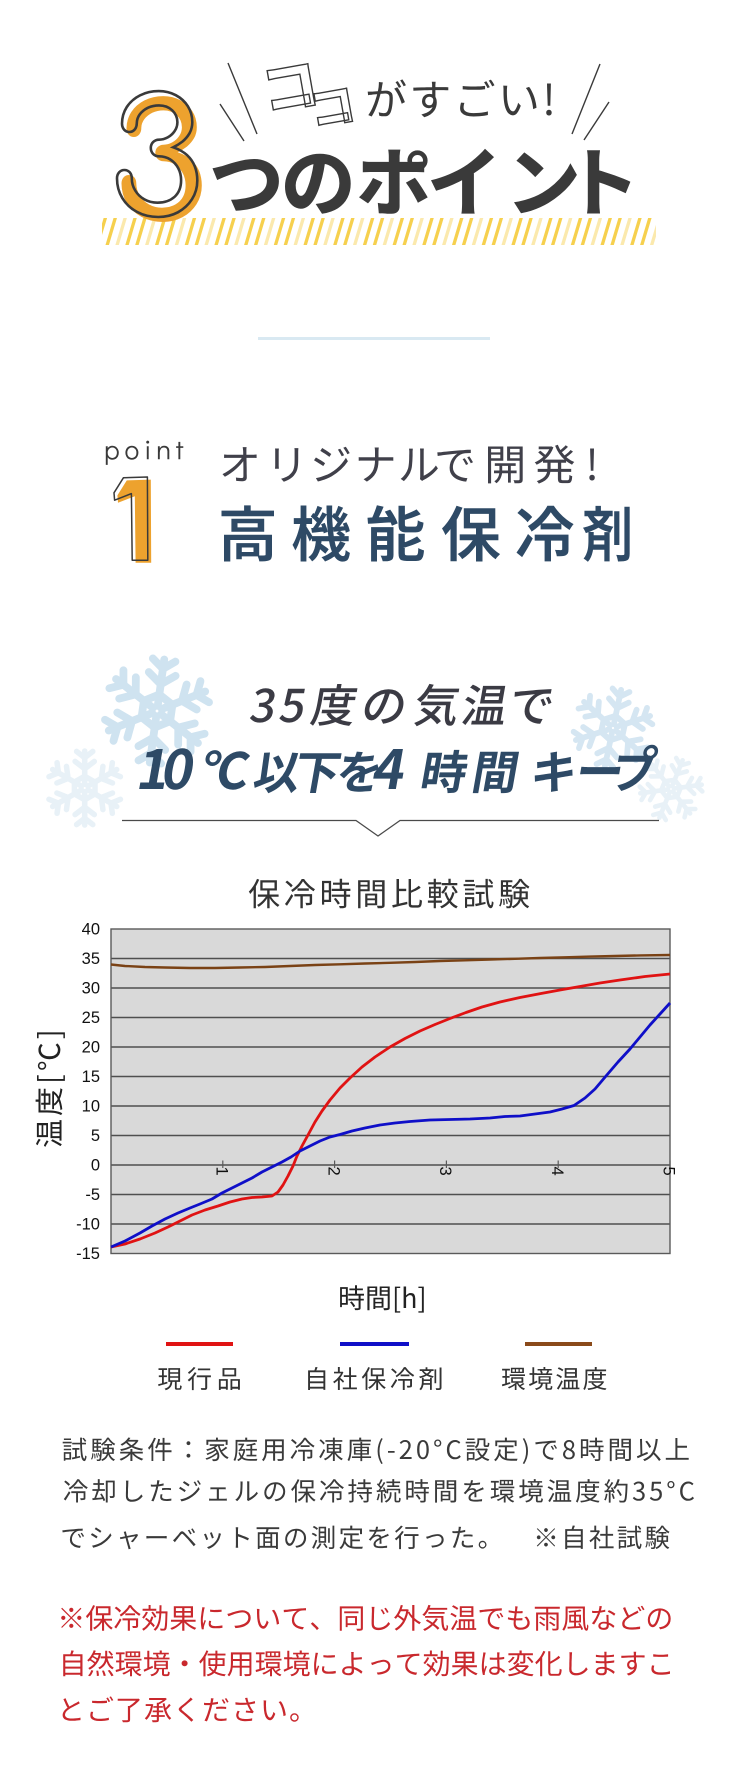  I want to click on svg-text: -15, so click(88, 1254).